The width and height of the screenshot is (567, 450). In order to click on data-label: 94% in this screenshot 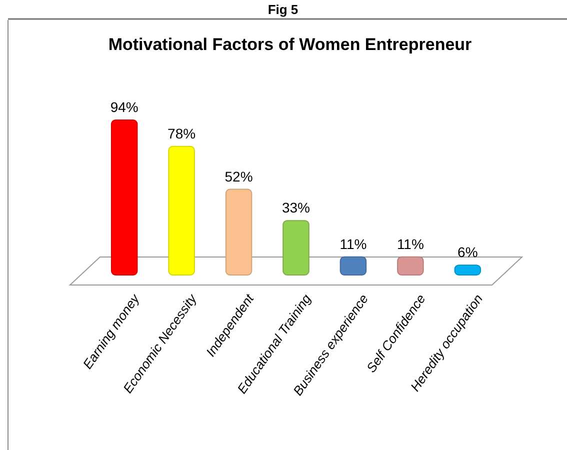, I will do `click(124, 107)`.